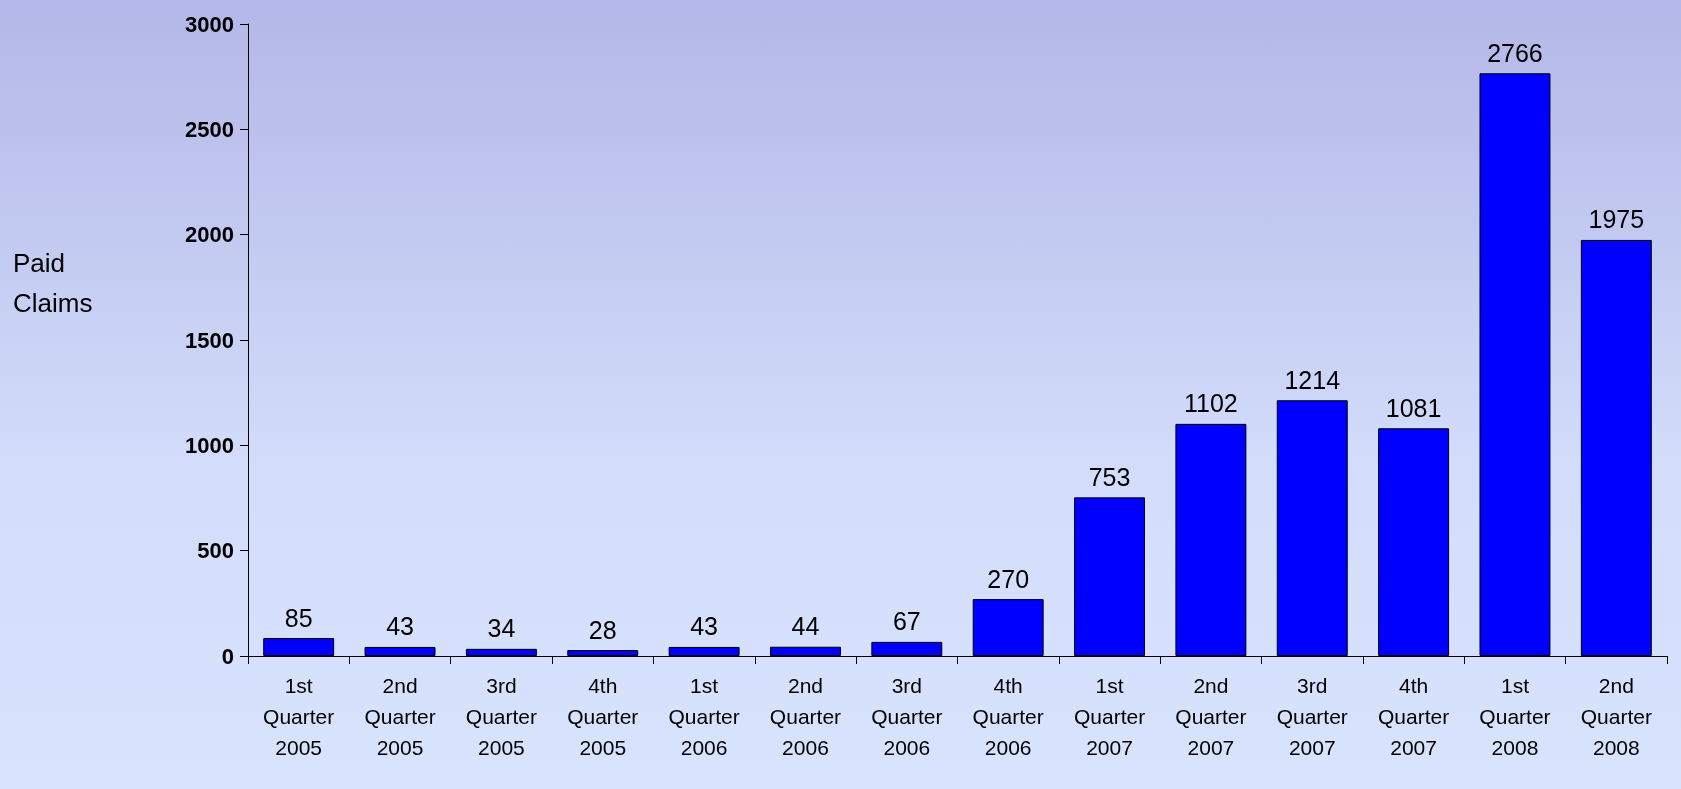 The width and height of the screenshot is (1681, 789). What do you see at coordinates (805, 626) in the screenshot?
I see `data-label: 44` at bounding box center [805, 626].